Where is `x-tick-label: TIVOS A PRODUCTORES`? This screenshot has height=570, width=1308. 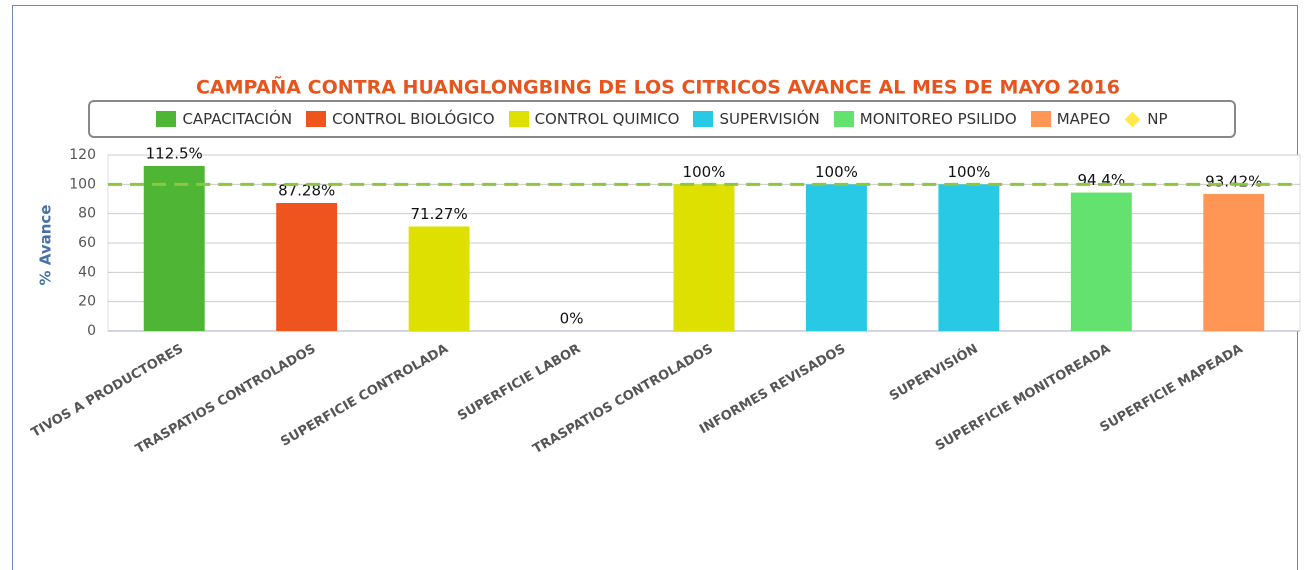 x-tick-label: TIVOS A PRODUCTORES is located at coordinates (107, 391).